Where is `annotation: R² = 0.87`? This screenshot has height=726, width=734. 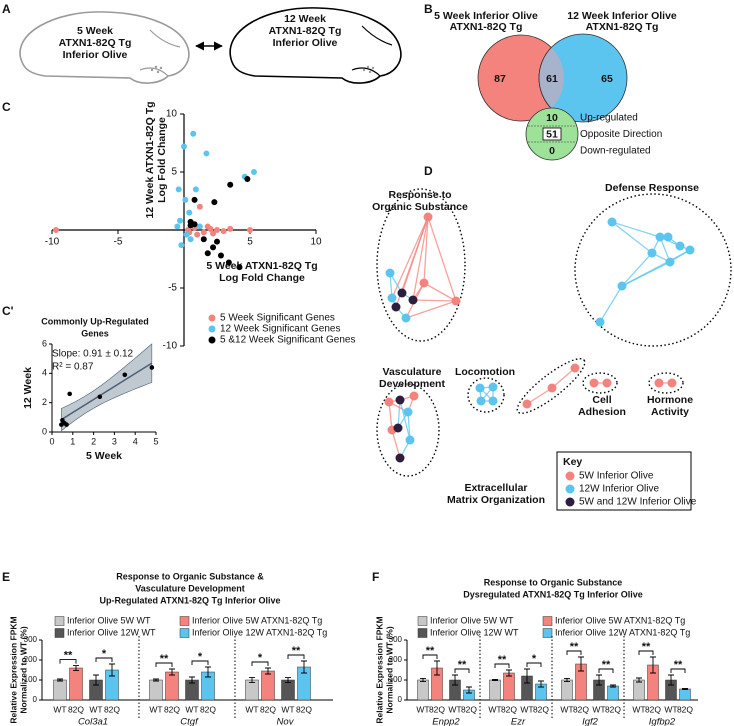
annotation: R² = 0.87 is located at coordinates (73, 367).